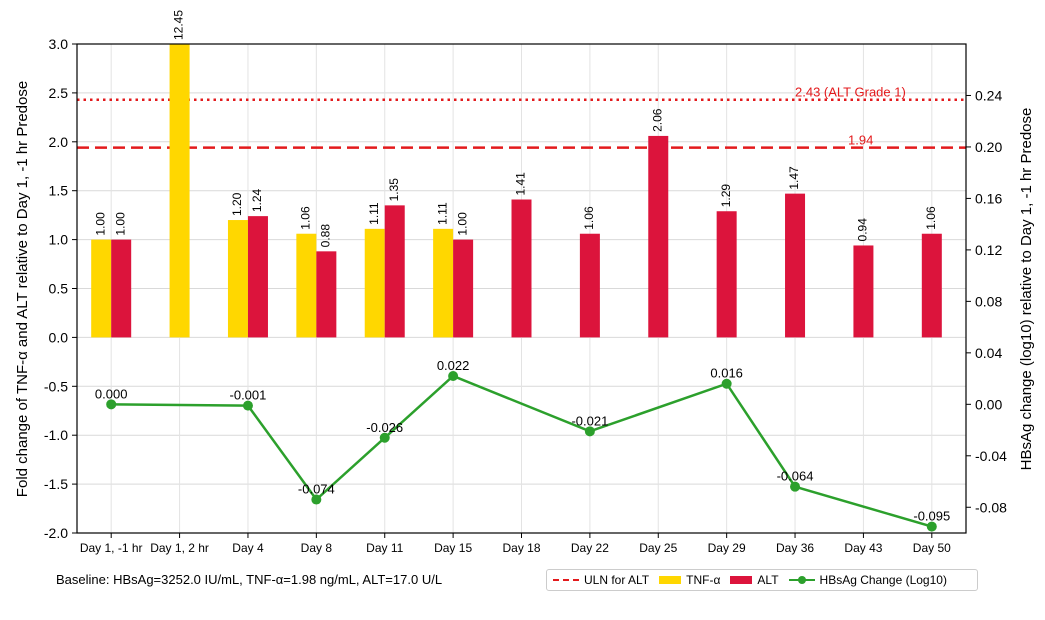 This screenshot has height=620, width=1045. Describe the element at coordinates (991, 507) in the screenshot. I see `y2-tick-label: -0.08` at that location.